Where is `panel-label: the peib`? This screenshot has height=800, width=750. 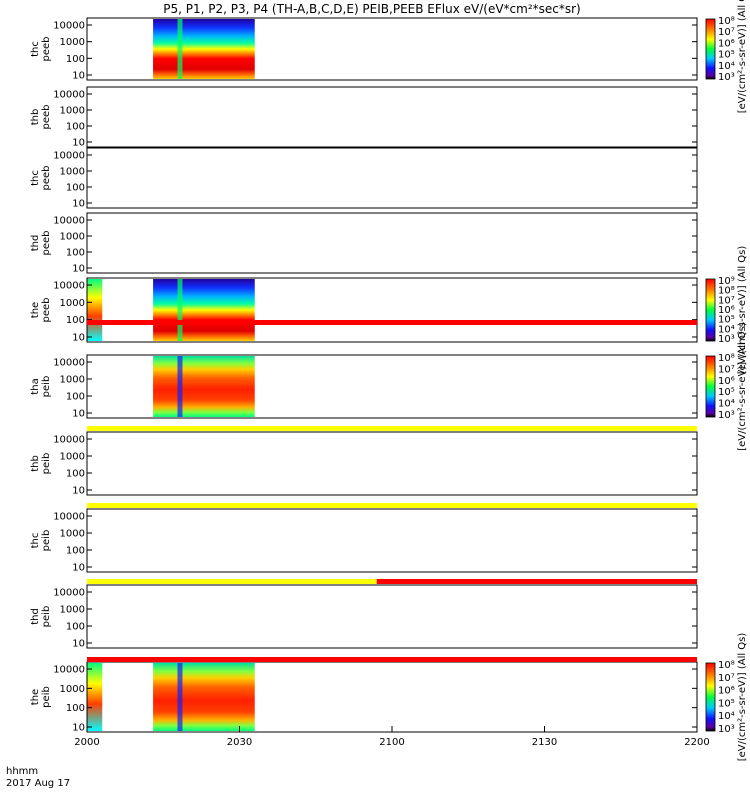 panel-label: the peib is located at coordinates (41, 697).